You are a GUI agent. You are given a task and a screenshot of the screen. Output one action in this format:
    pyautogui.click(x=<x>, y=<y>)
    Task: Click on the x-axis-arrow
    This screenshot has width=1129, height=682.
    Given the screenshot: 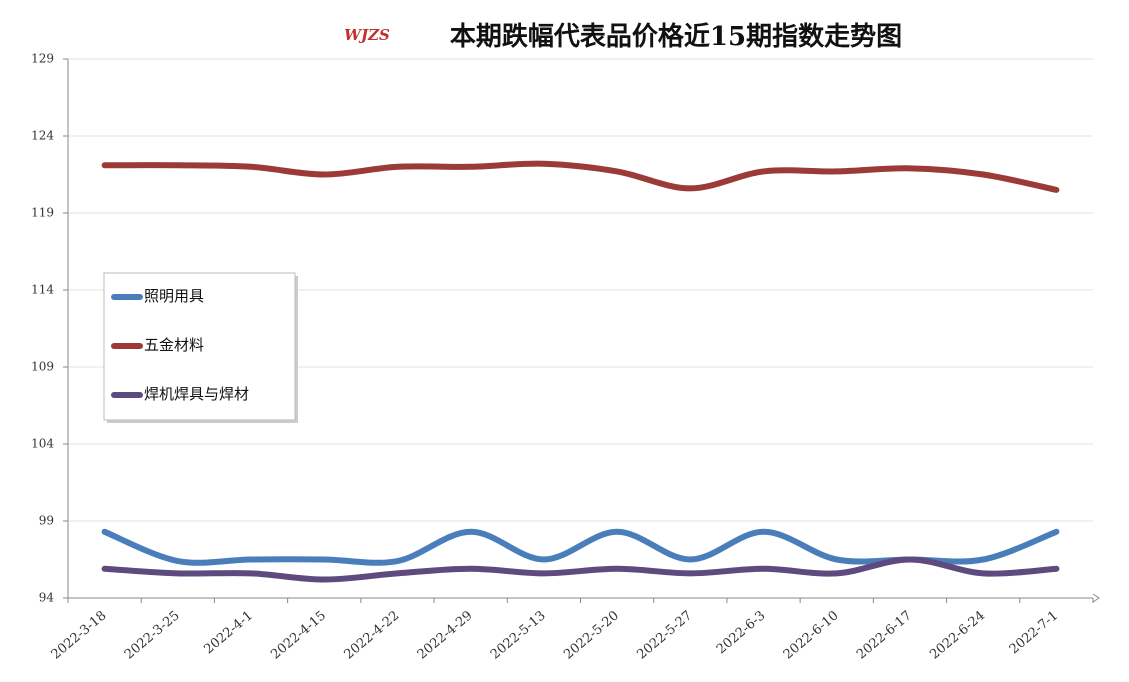 What is the action you would take?
    pyautogui.click(x=1096, y=598)
    